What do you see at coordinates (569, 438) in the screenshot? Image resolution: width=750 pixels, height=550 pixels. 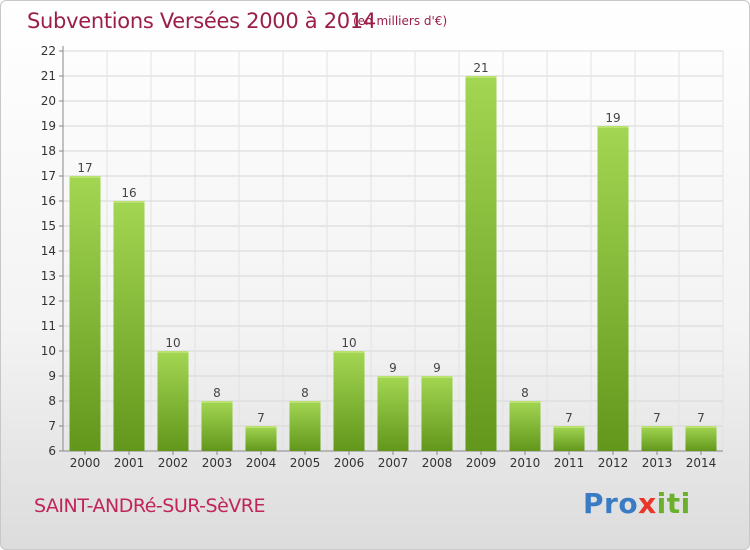 I see `bar-2011` at bounding box center [569, 438].